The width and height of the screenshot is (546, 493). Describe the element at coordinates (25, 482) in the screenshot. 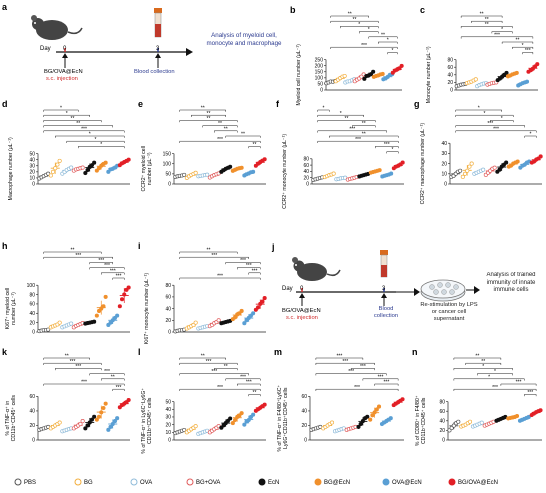

I see `legend-item: PBS` at that location.